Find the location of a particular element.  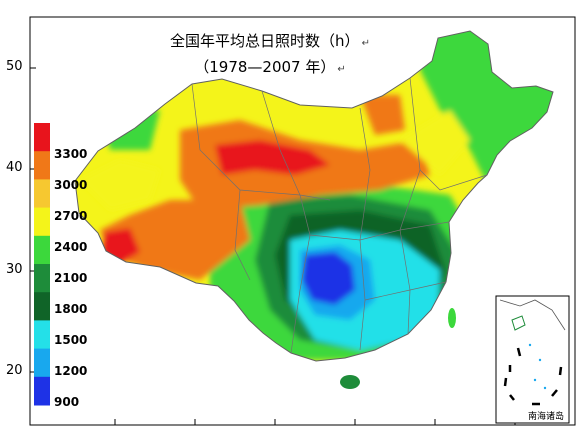

latitude-label-40: 40 is located at coordinates (14, 167).